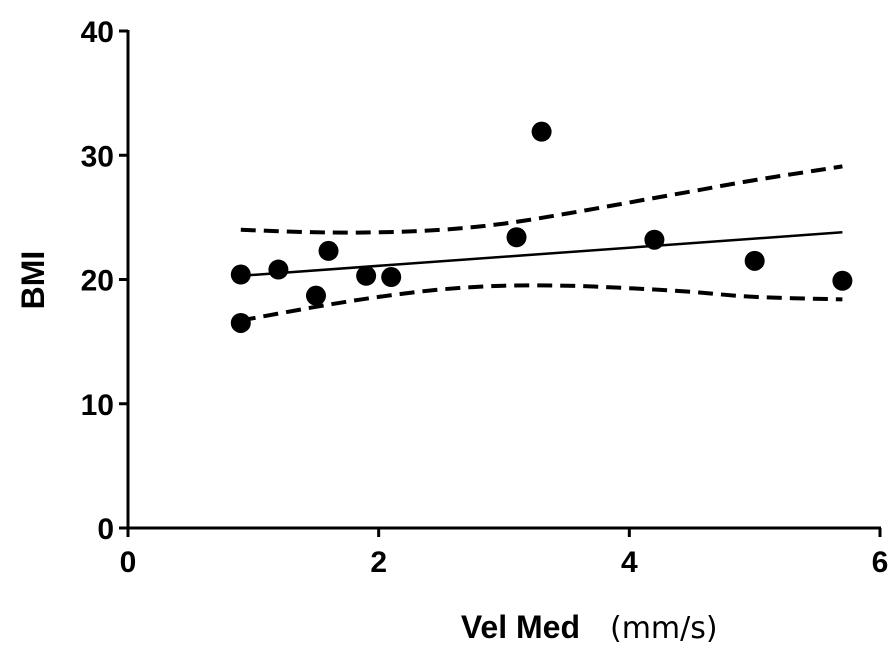  I want to click on regression-fit, so click(541, 254).